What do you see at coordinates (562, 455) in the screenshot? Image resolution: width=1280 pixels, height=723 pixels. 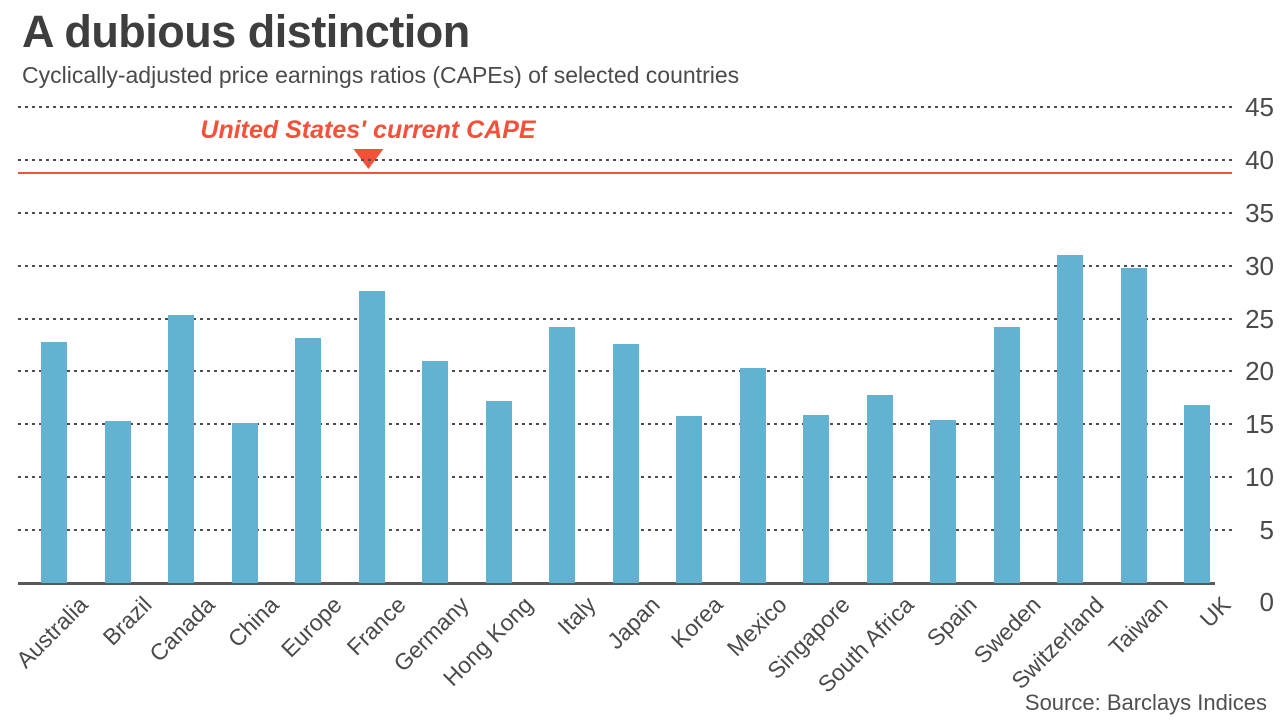 I see `bar-italy` at bounding box center [562, 455].